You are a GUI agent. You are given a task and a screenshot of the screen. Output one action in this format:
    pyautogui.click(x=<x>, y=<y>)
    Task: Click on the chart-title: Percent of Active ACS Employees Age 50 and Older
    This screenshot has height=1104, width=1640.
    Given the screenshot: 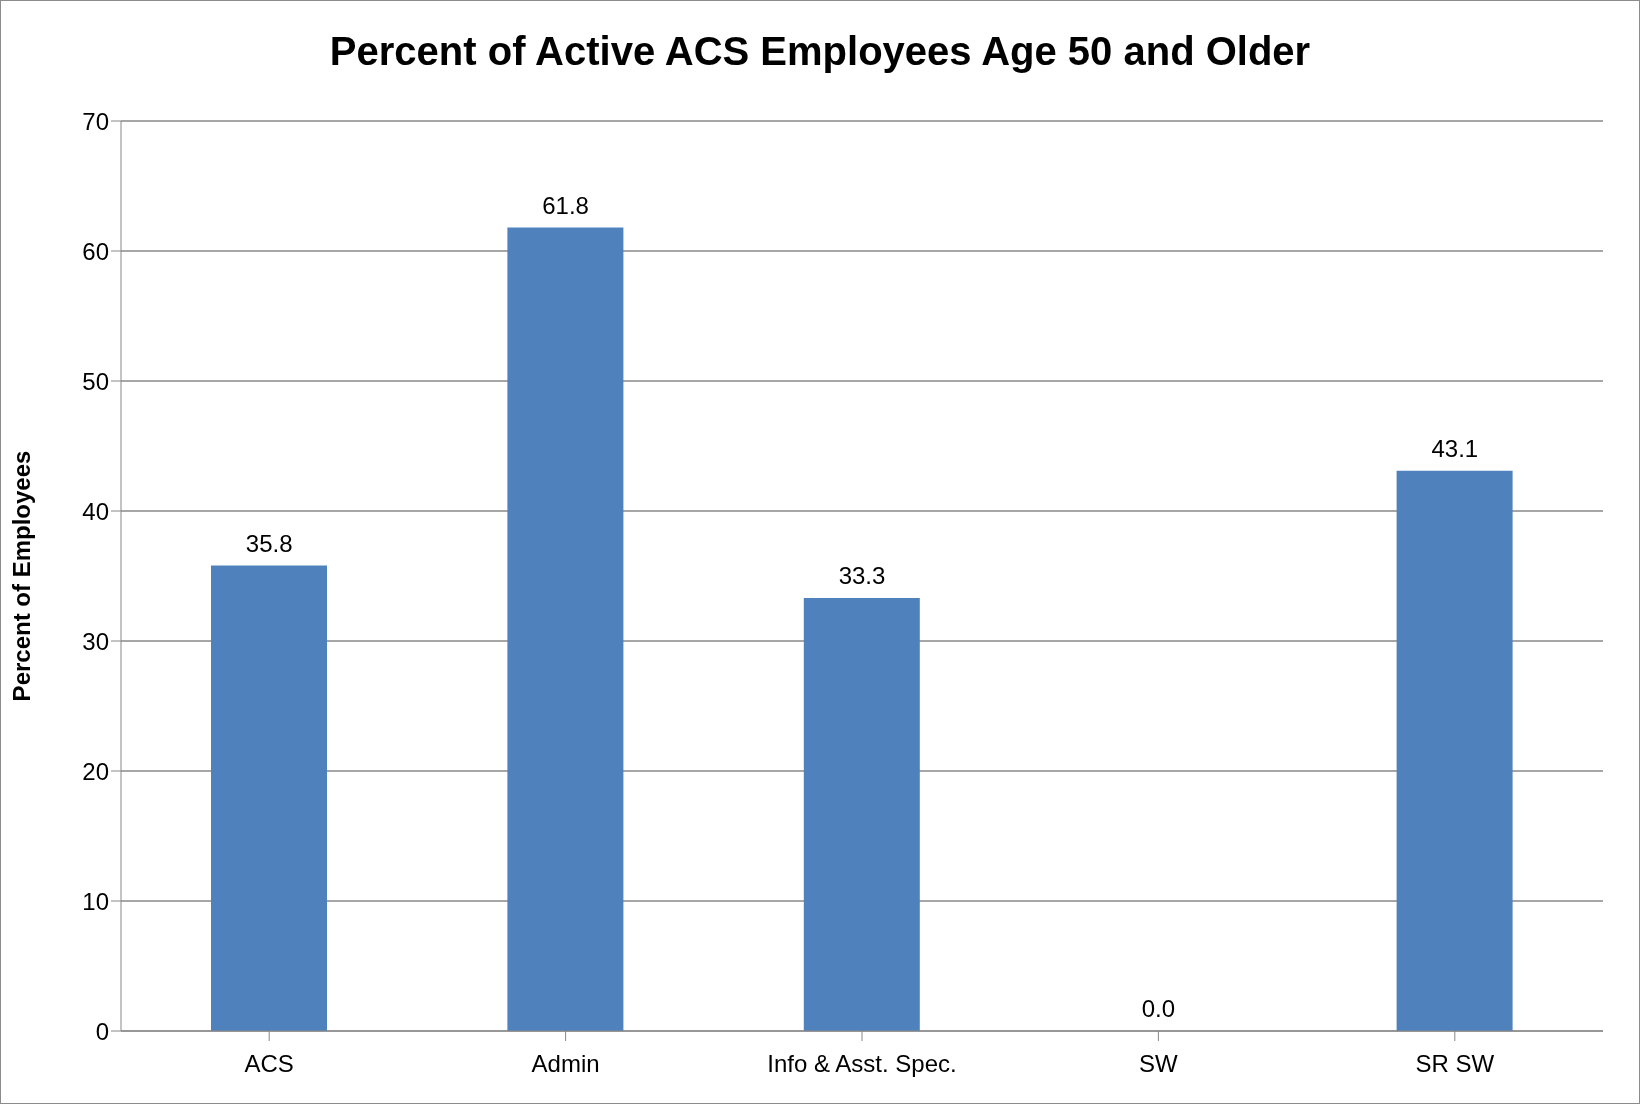 What is the action you would take?
    pyautogui.click(x=820, y=51)
    